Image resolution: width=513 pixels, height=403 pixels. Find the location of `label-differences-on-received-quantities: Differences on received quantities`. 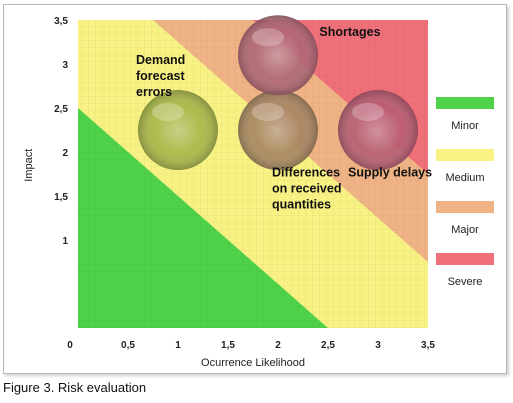

label-differences-on-received-quantities: Differences on received quantities is located at coordinates (306, 189).